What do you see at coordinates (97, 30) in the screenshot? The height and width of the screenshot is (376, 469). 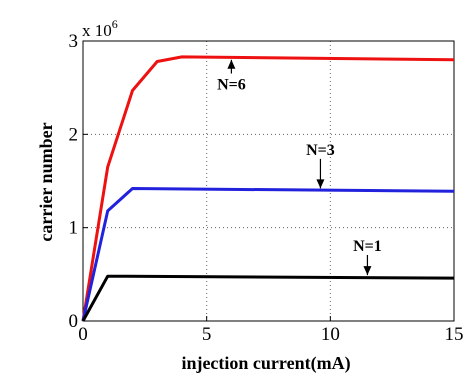 I see `y-scale-prefix: x 10` at bounding box center [97, 30].